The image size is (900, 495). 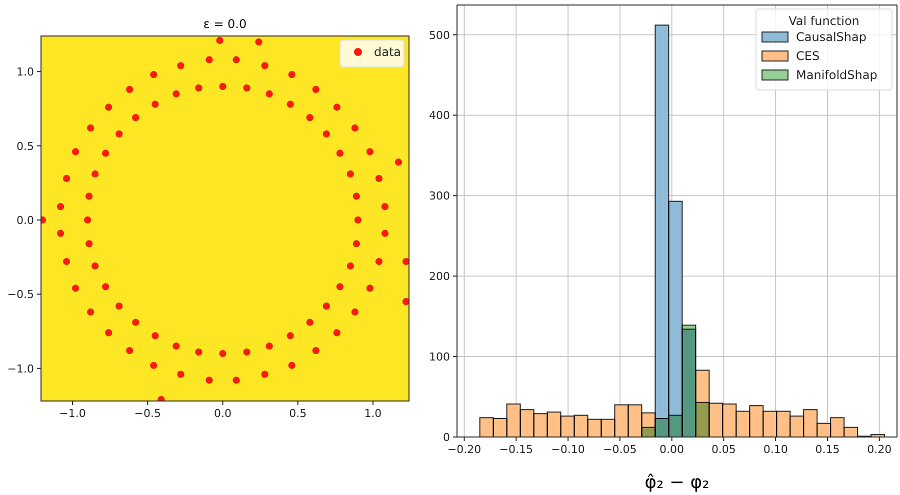 I want to click on x-tick-label: −0.05, so click(x=620, y=449).